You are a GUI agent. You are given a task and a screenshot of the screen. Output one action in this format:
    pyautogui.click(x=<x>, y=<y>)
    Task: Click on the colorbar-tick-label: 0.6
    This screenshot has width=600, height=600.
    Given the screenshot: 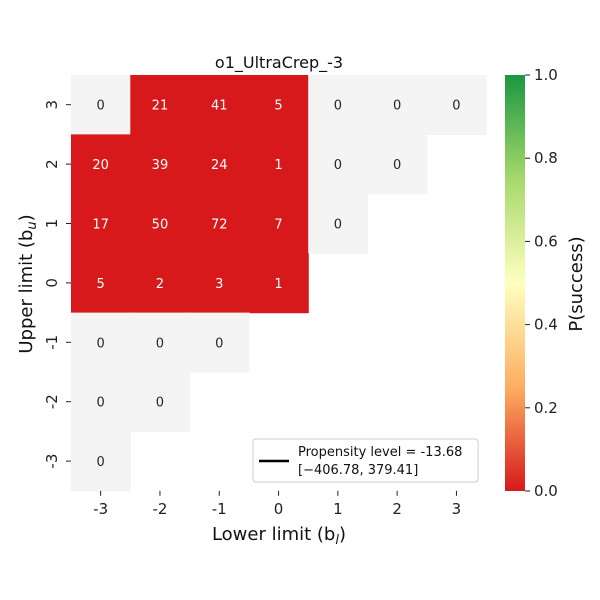 What is the action you would take?
    pyautogui.click(x=546, y=241)
    